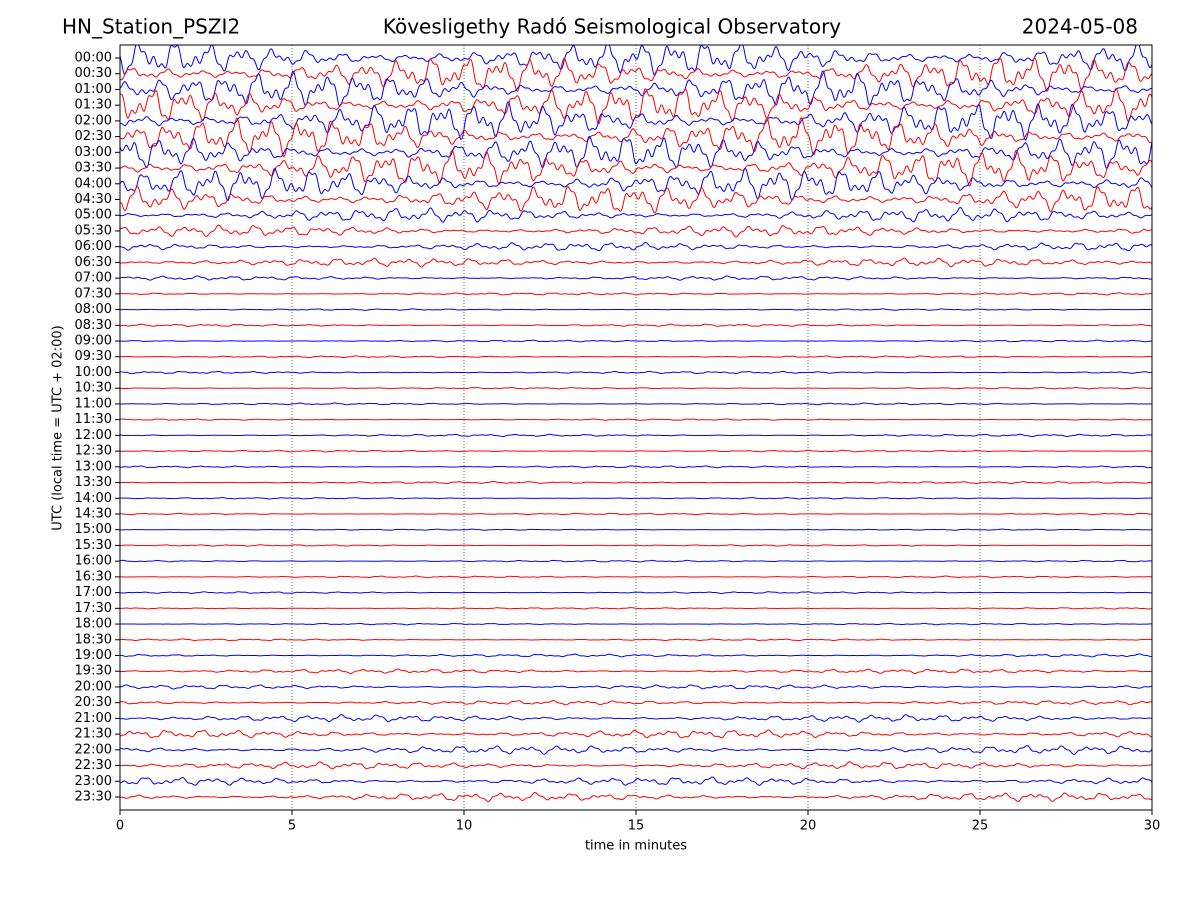 This screenshot has height=900, width=1200. Describe the element at coordinates (93, 168) in the screenshot. I see `y-tick-label: 03:30` at that location.